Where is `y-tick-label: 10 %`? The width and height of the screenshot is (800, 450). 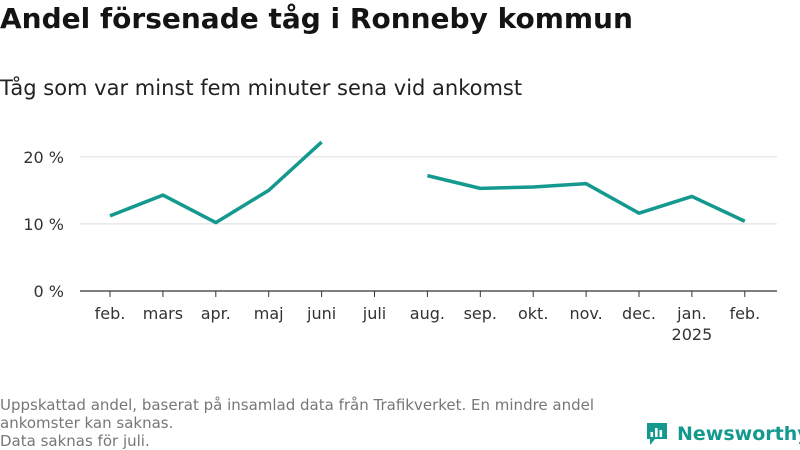
y-tick-label: 10 % is located at coordinates (43, 224).